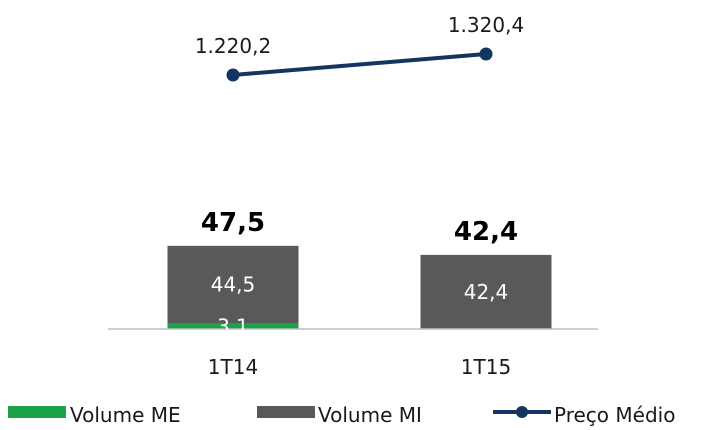 Image resolution: width=721 pixels, height=430 pixels. What do you see at coordinates (486, 54) in the screenshot?
I see `price-point-1t15` at bounding box center [486, 54].